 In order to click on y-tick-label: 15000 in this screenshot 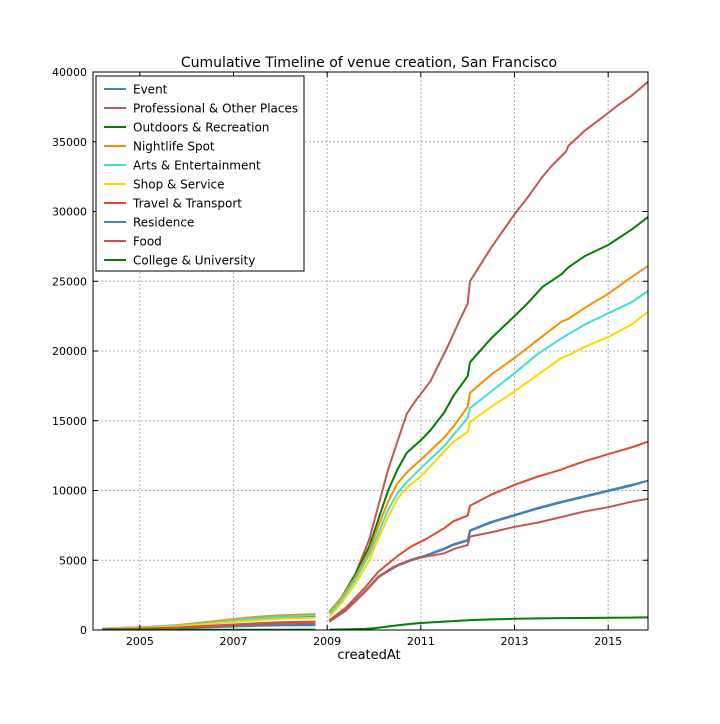, I will do `click(69, 421)`.